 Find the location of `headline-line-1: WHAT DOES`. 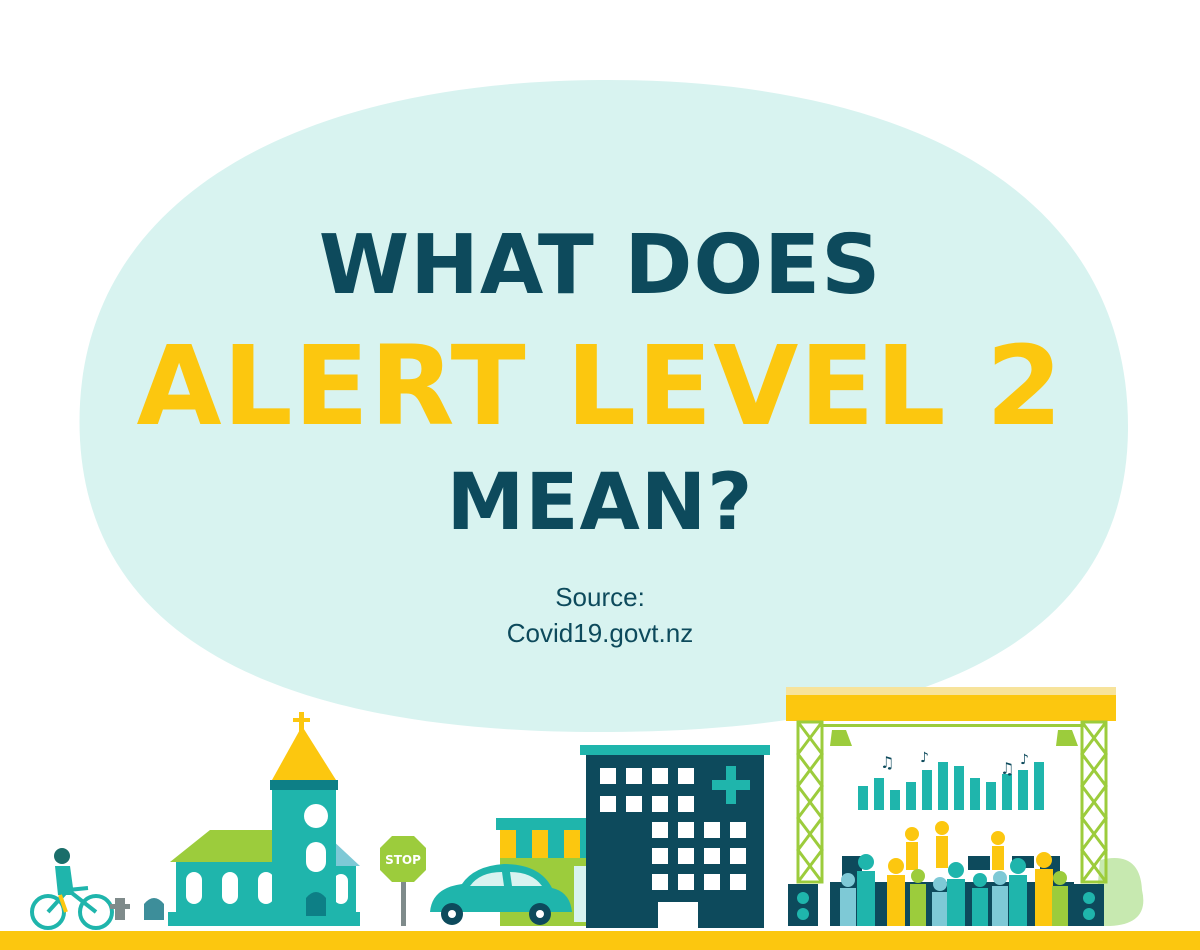

headline-line-1: WHAT DOES is located at coordinates (600, 265).